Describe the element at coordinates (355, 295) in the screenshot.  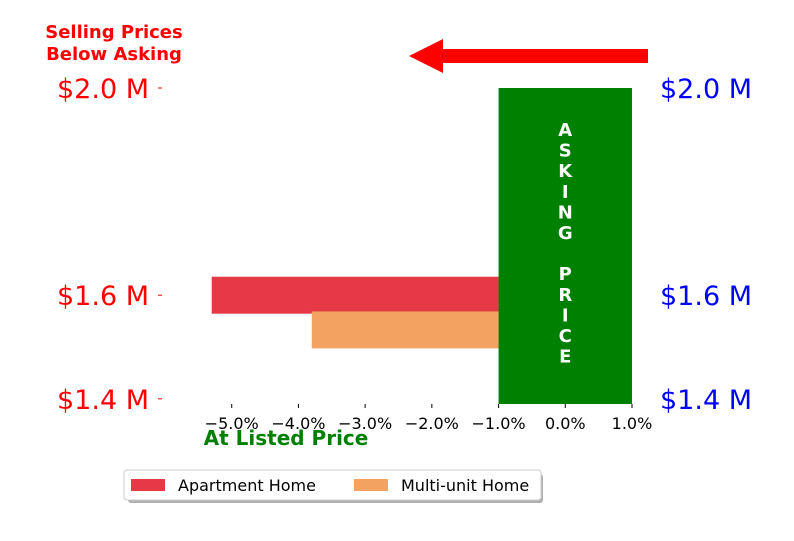
I see `bar-apartment-home` at that location.